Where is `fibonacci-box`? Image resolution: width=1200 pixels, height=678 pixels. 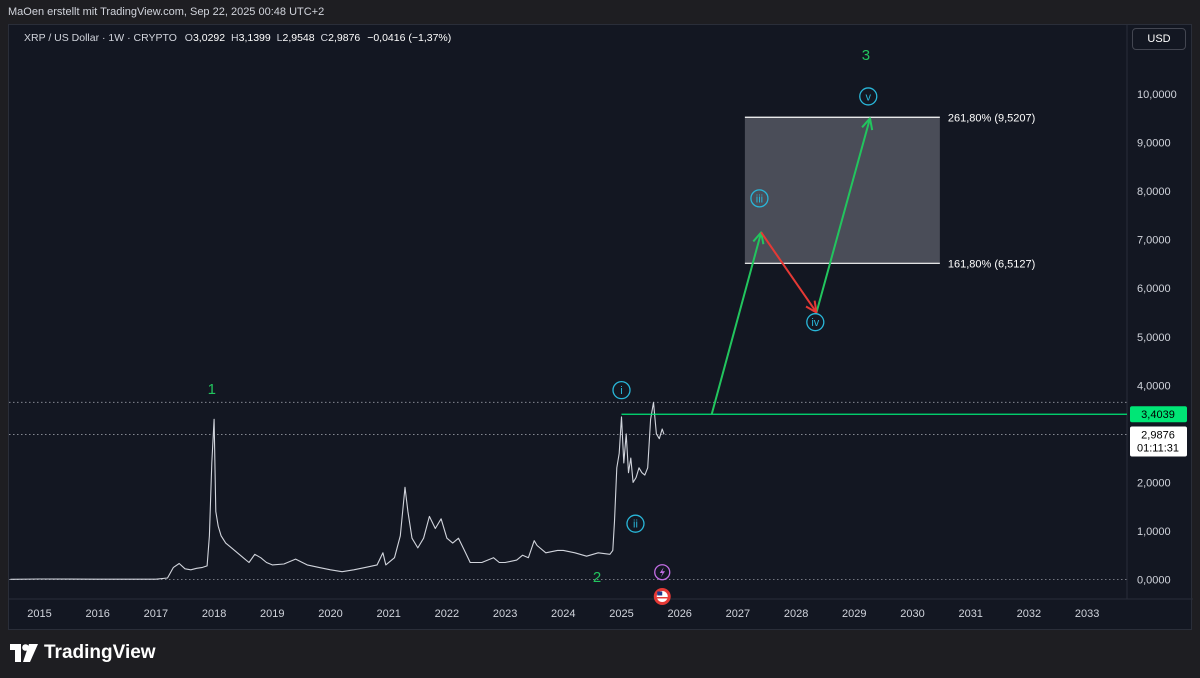
fibonacci-box is located at coordinates (842, 190).